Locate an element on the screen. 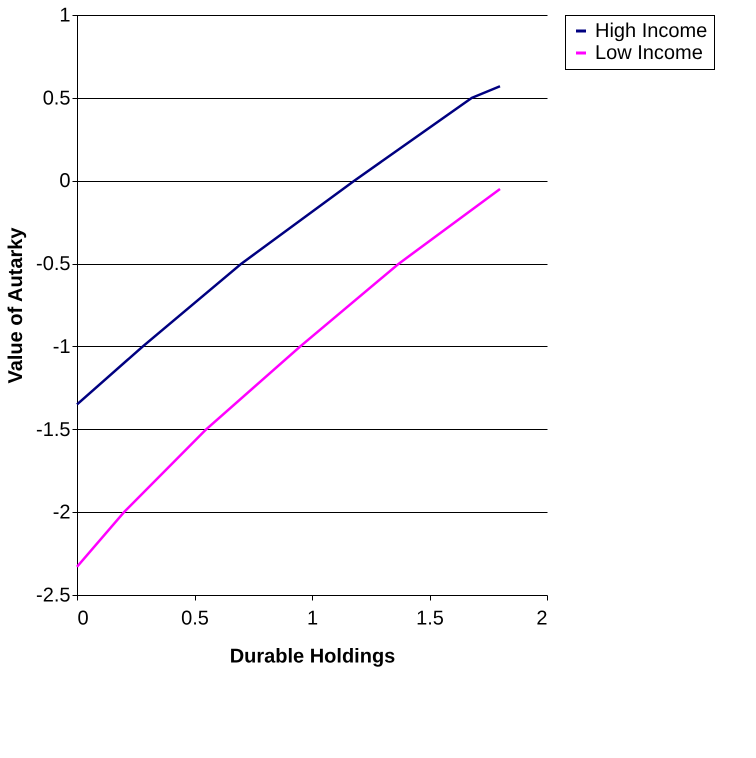  y-tick-label: -0.5 is located at coordinates (53, 264).